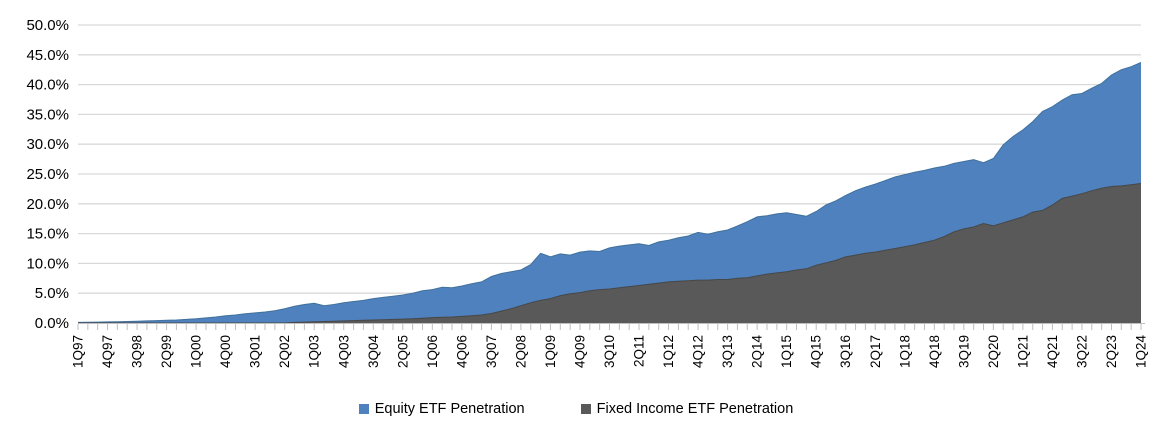 The height and width of the screenshot is (447, 1152). I want to click on x-axis-label: 3Q16, so click(845, 351).